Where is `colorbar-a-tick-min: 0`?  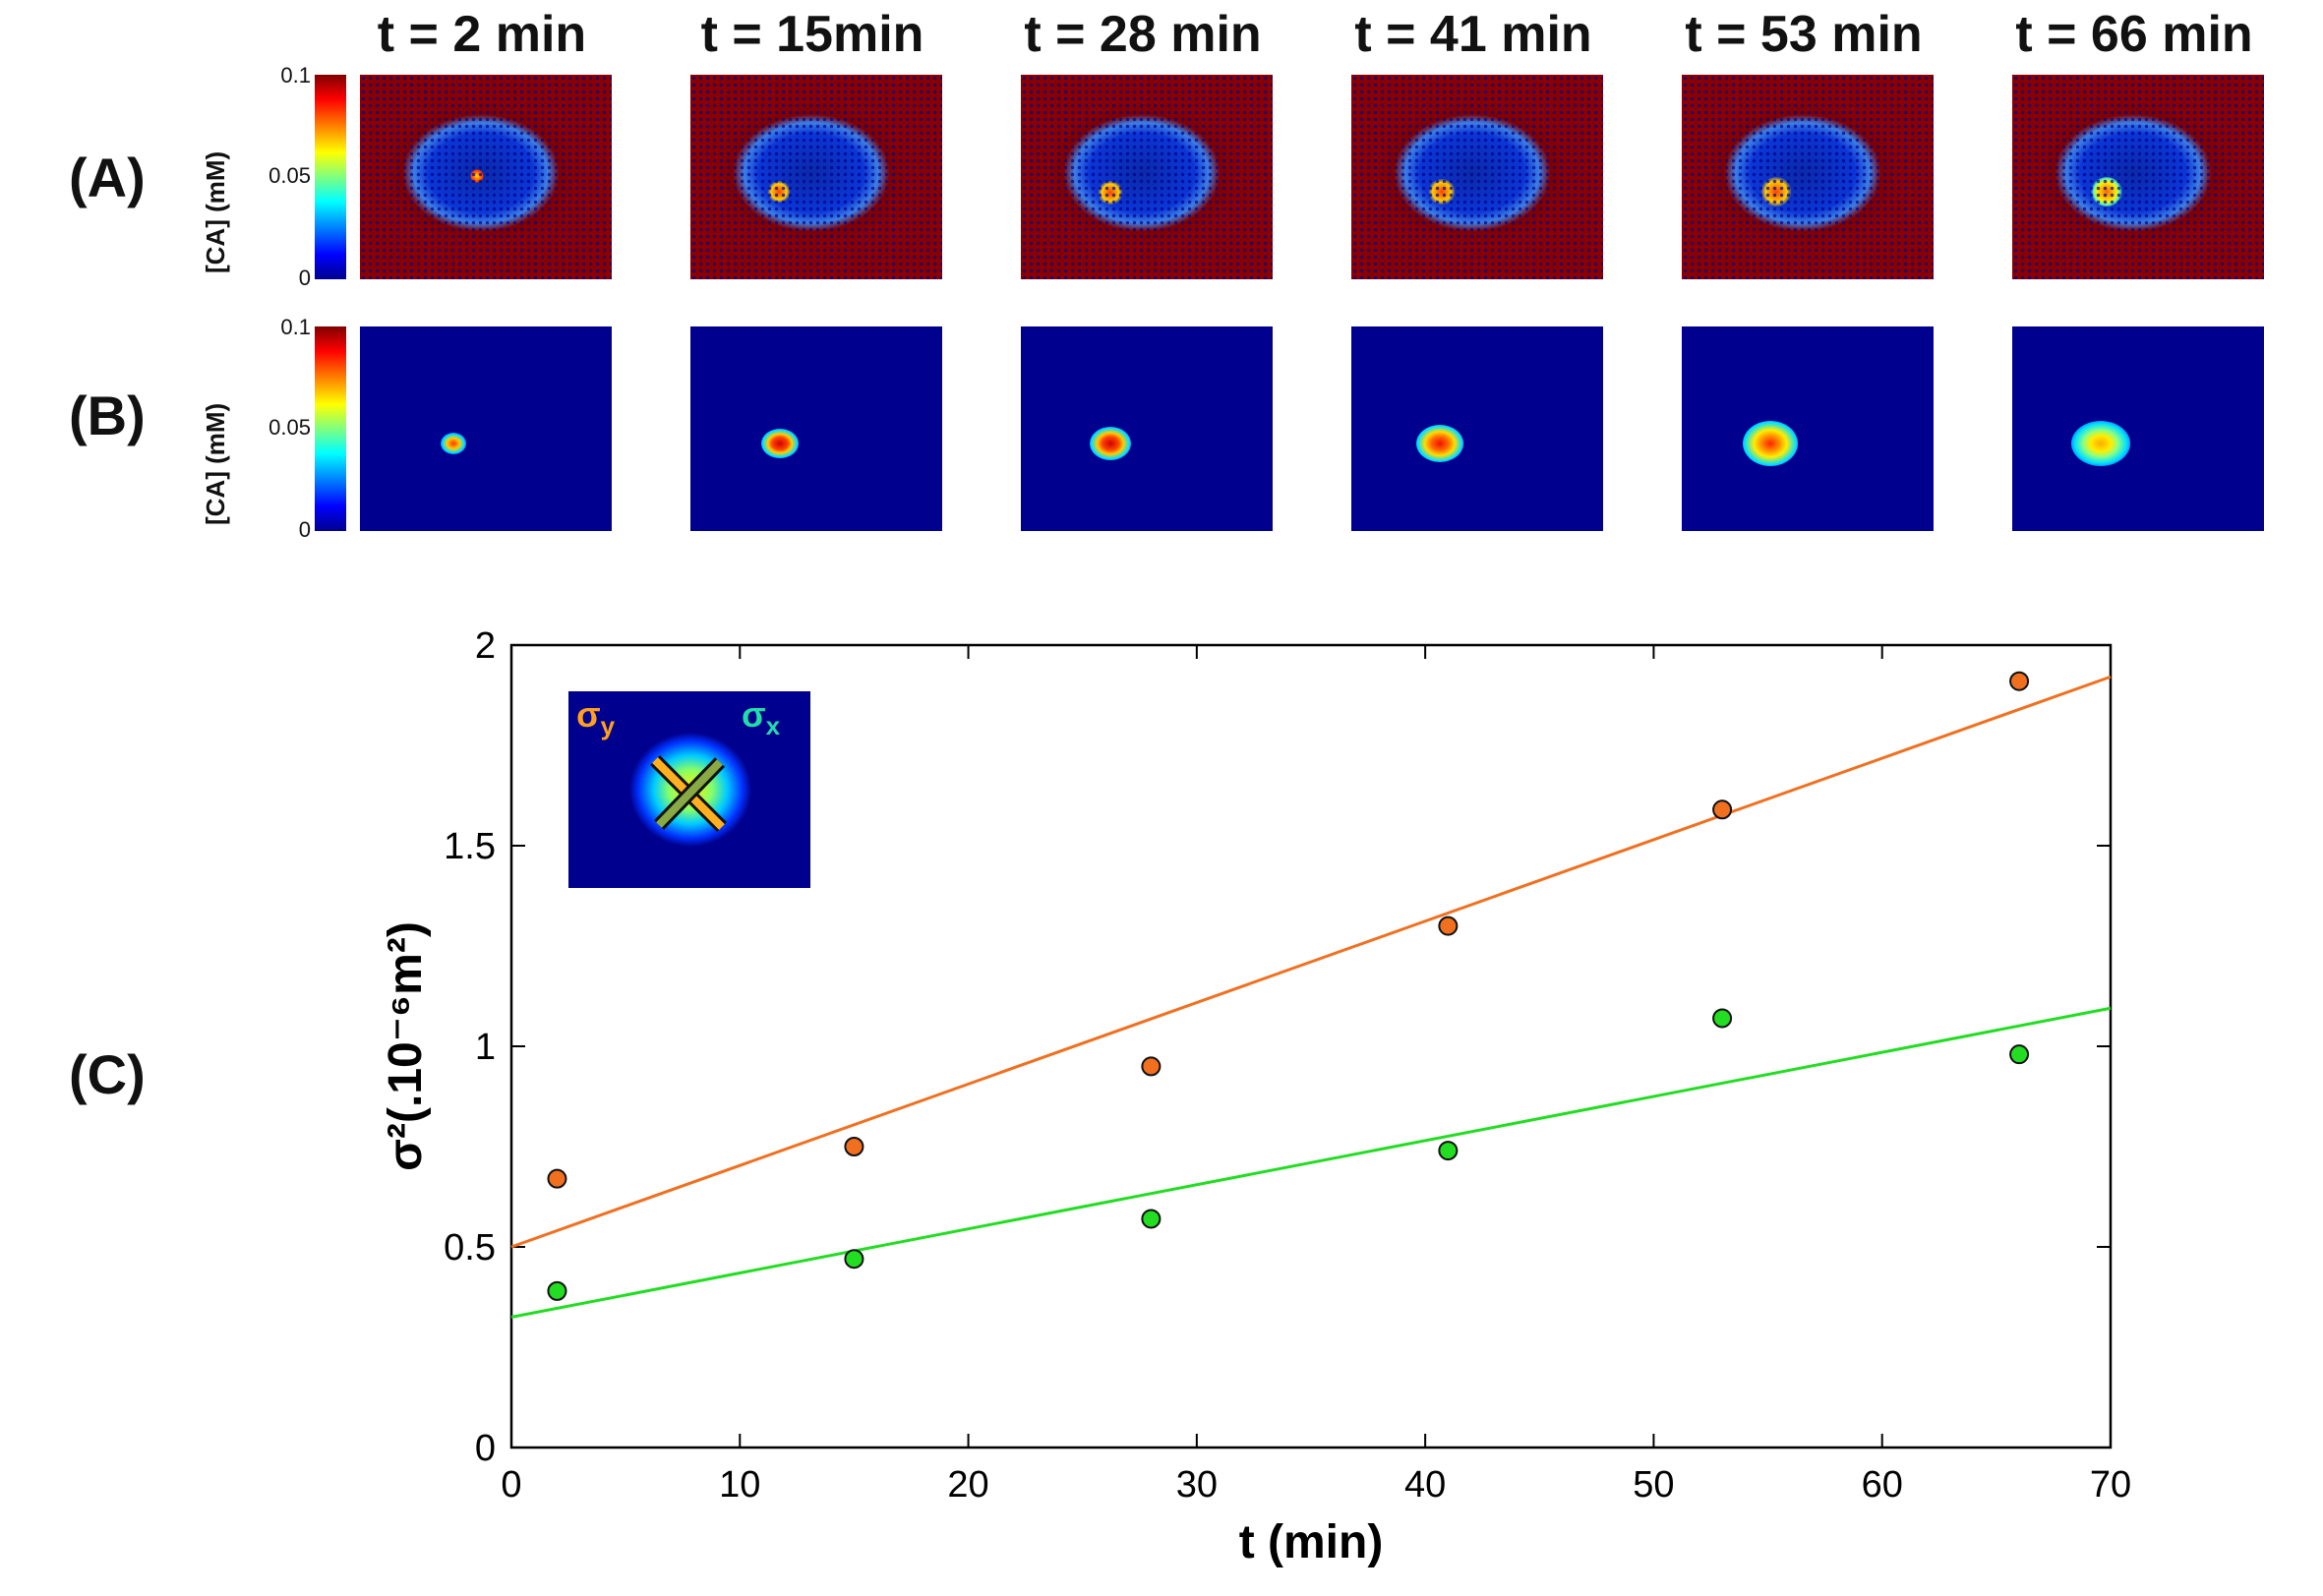
colorbar-a-tick-min: 0 is located at coordinates (304, 278).